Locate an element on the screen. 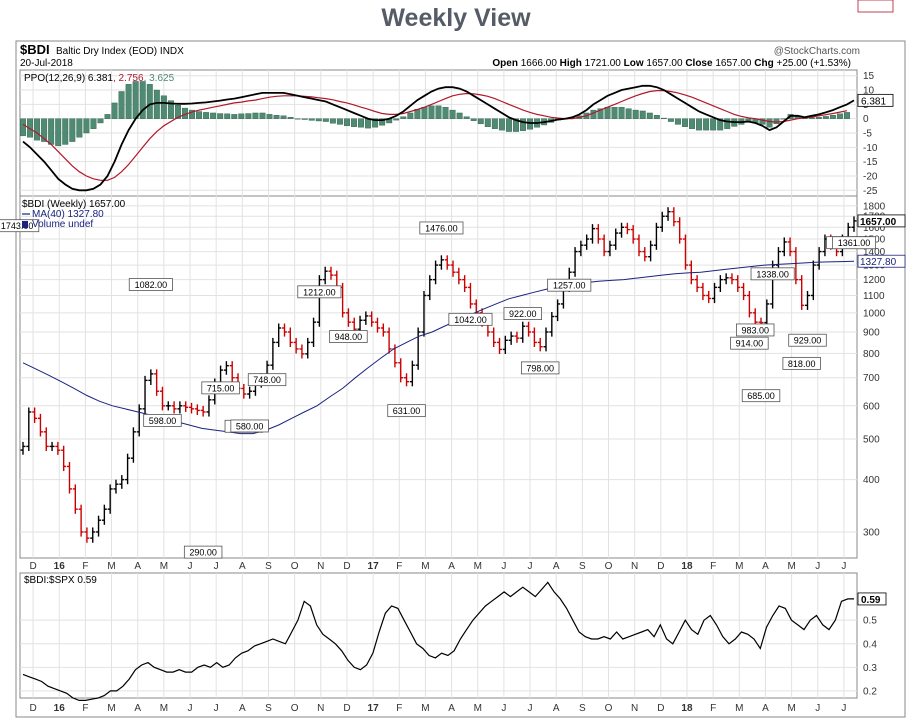 The height and width of the screenshot is (720, 912). price-annotation-text: 1476.00 is located at coordinates (441, 228).